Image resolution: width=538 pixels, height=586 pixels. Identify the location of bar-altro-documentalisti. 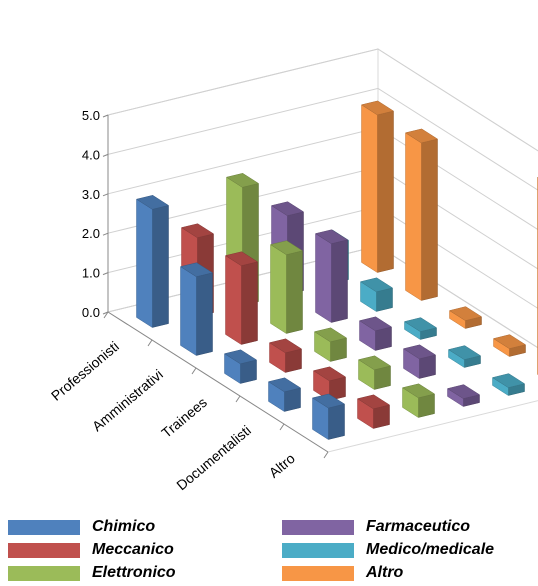
(510, 346).